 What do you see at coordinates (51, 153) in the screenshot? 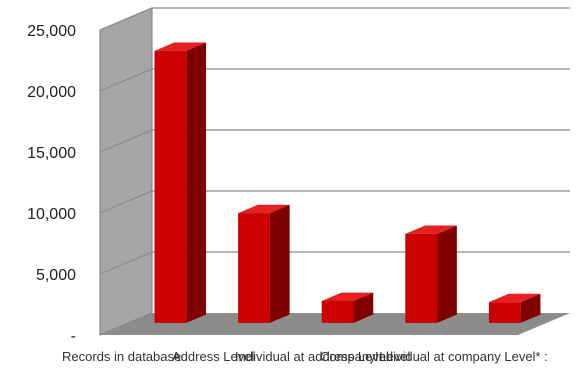
I see `y-tick-label: 15,000` at bounding box center [51, 153].